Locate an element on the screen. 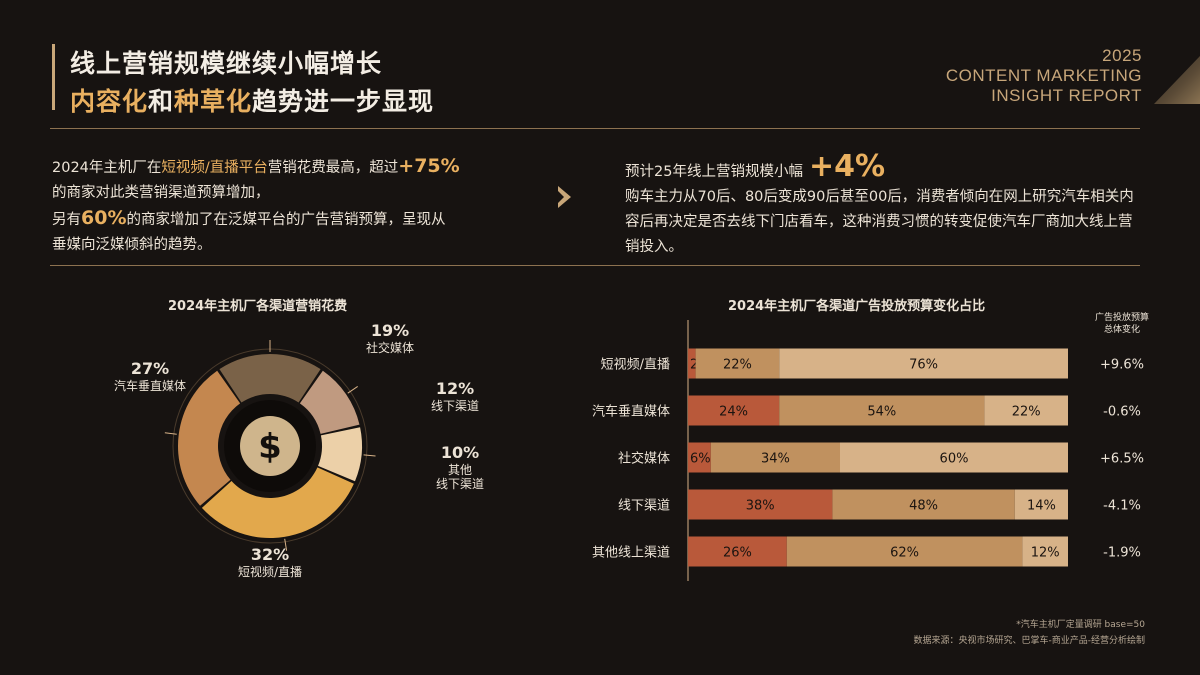 This screenshot has height=675, width=1200. report-line1: CONTENT MARKETING is located at coordinates (1043, 75).